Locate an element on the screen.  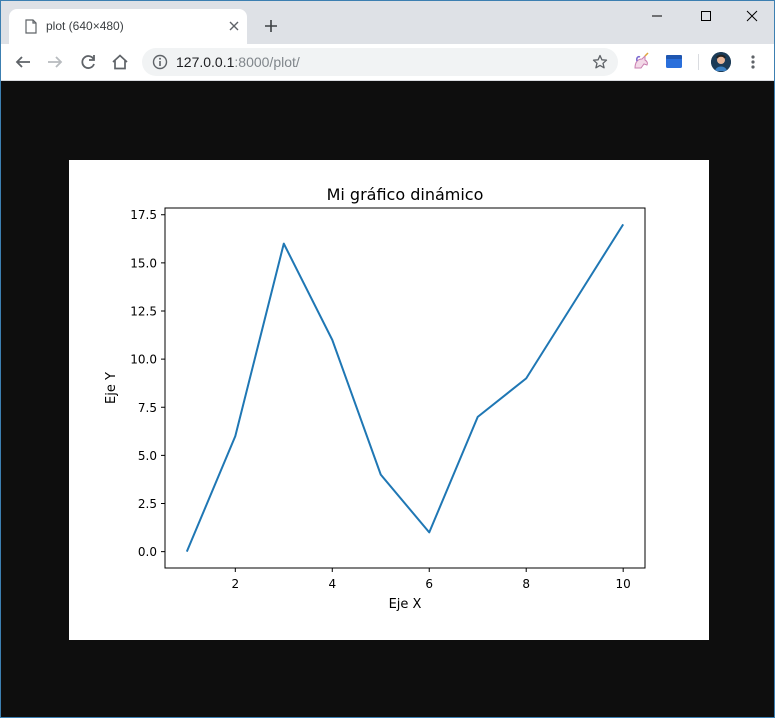
home-icon is located at coordinates (120, 62).